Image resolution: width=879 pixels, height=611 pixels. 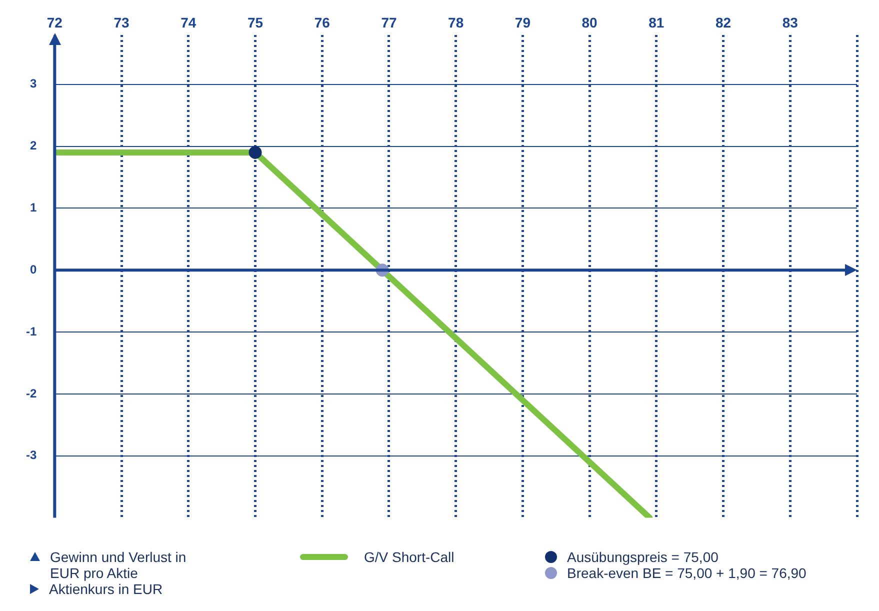 What do you see at coordinates (322, 22) in the screenshot?
I see `x-tick-label: 76` at bounding box center [322, 22].